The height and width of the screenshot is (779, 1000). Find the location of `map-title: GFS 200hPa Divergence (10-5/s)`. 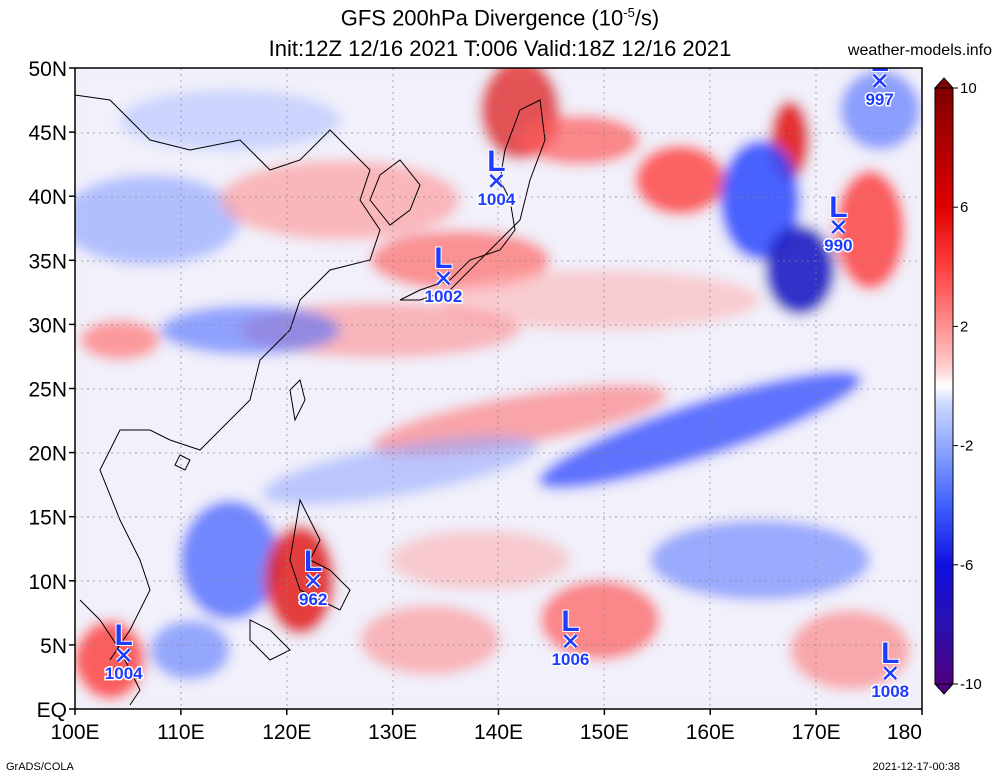

map-title: GFS 200hPa Divergence (10-5/s) is located at coordinates (500, 18).